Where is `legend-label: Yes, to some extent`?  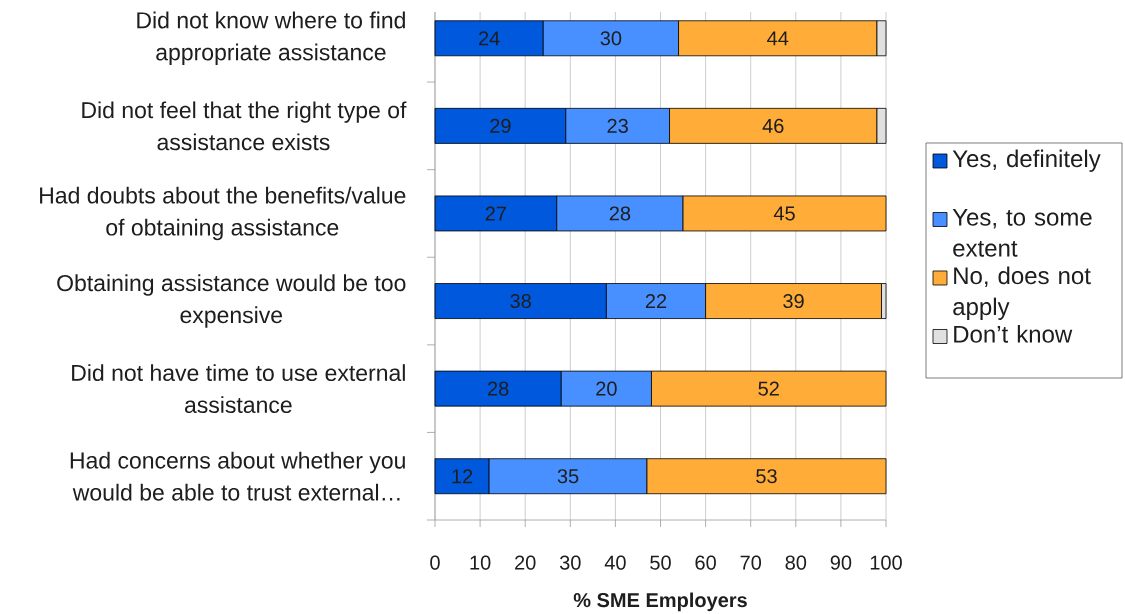 legend-label: Yes, to some extent is located at coordinates (1022, 232).